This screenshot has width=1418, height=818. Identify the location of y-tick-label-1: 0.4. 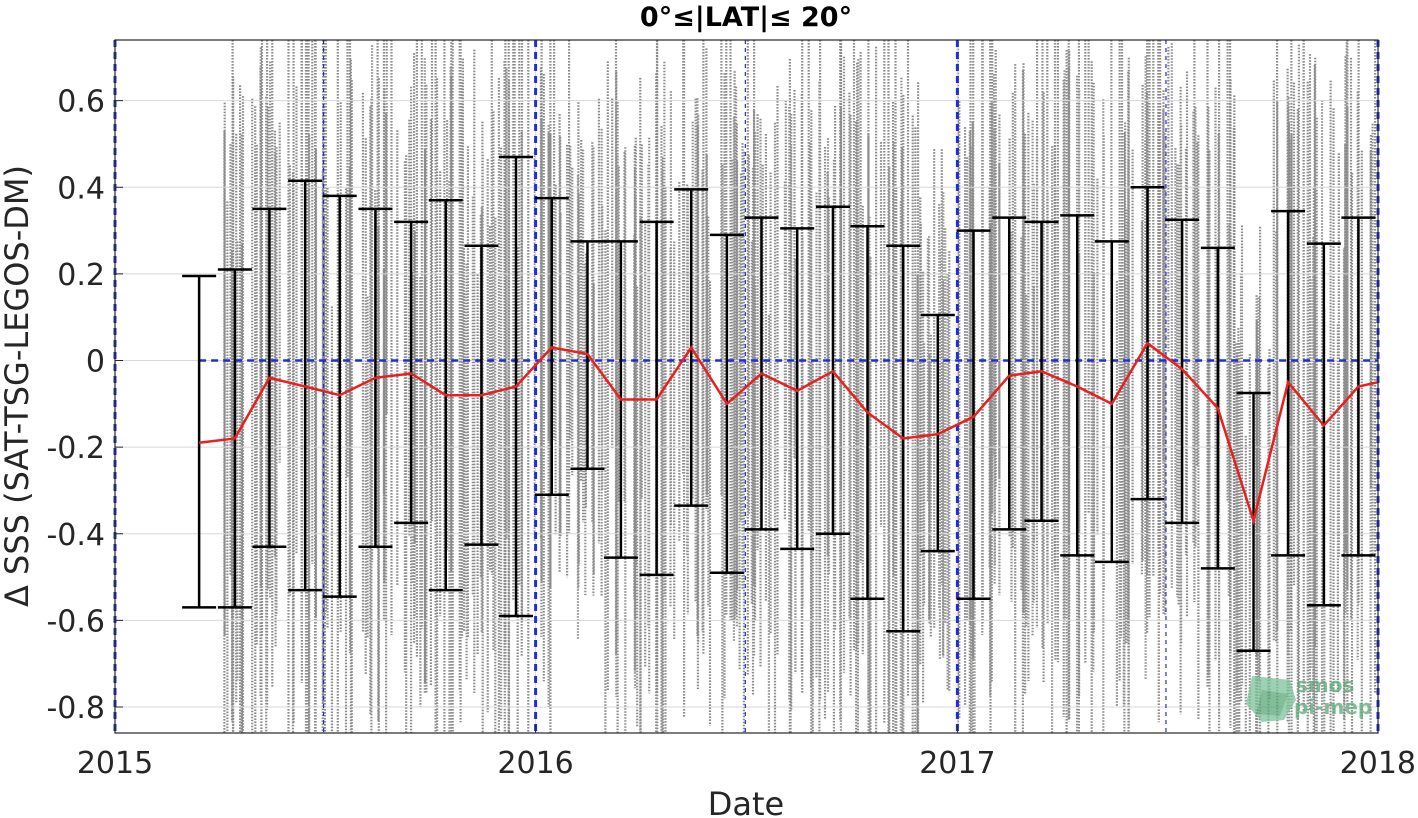
(81, 188).